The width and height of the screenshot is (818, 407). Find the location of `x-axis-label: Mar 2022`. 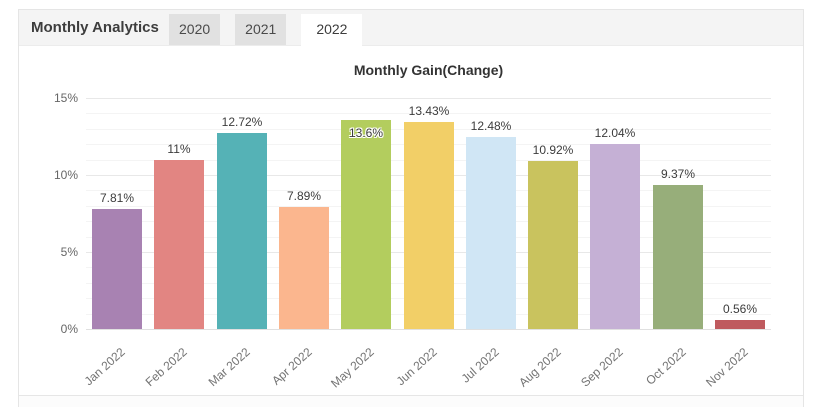

x-axis-label: Mar 2022 is located at coordinates (229, 367).